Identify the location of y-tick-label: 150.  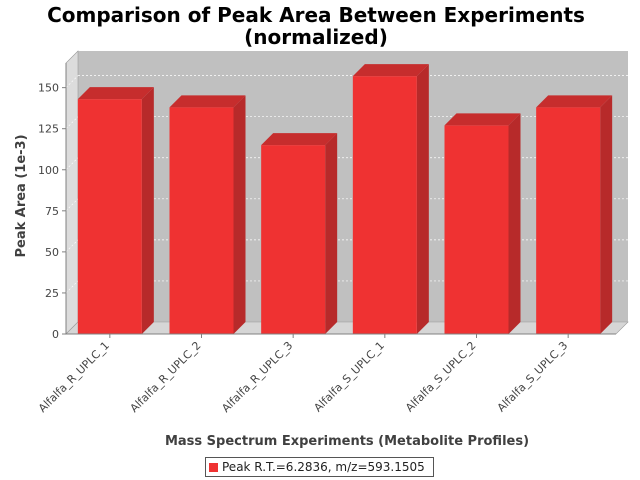
(48, 88).